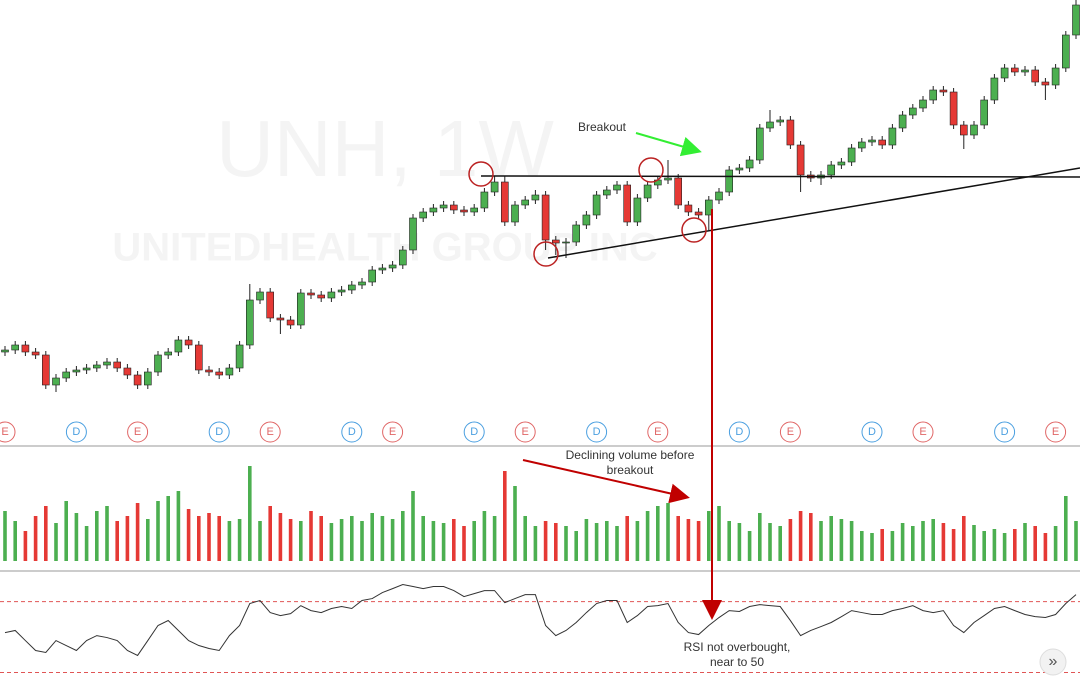 This screenshot has height=676, width=1080. What do you see at coordinates (630, 455) in the screenshot?
I see `annotation: Declining volume before` at bounding box center [630, 455].